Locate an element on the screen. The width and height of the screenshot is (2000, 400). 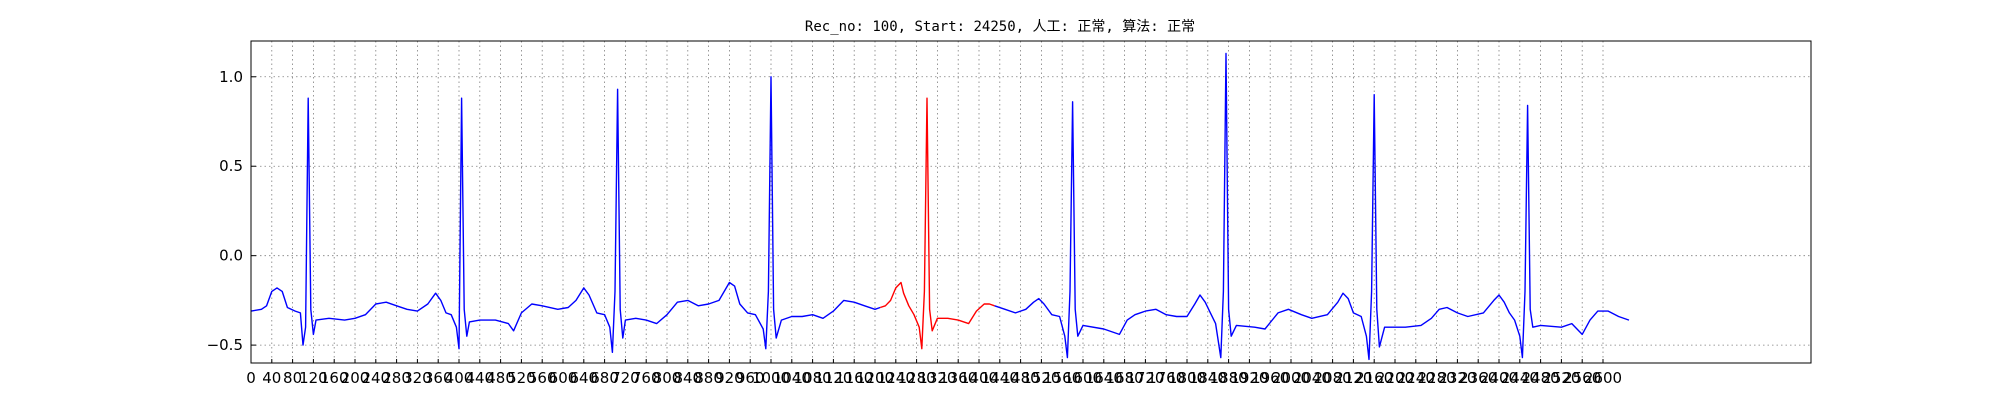
x-tick-label: 2320 is located at coordinates (1457, 378).